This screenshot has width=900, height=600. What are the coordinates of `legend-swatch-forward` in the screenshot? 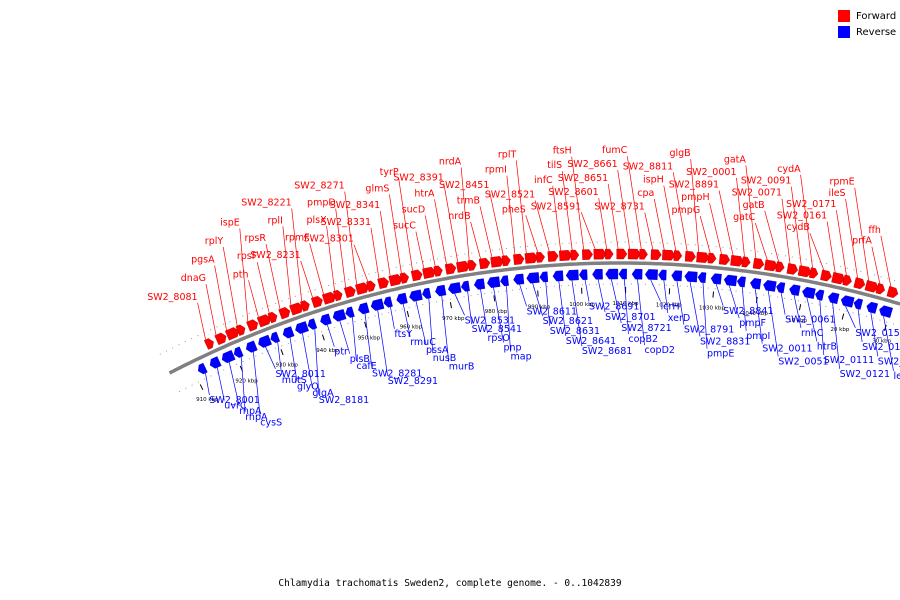 It's located at (844, 16).